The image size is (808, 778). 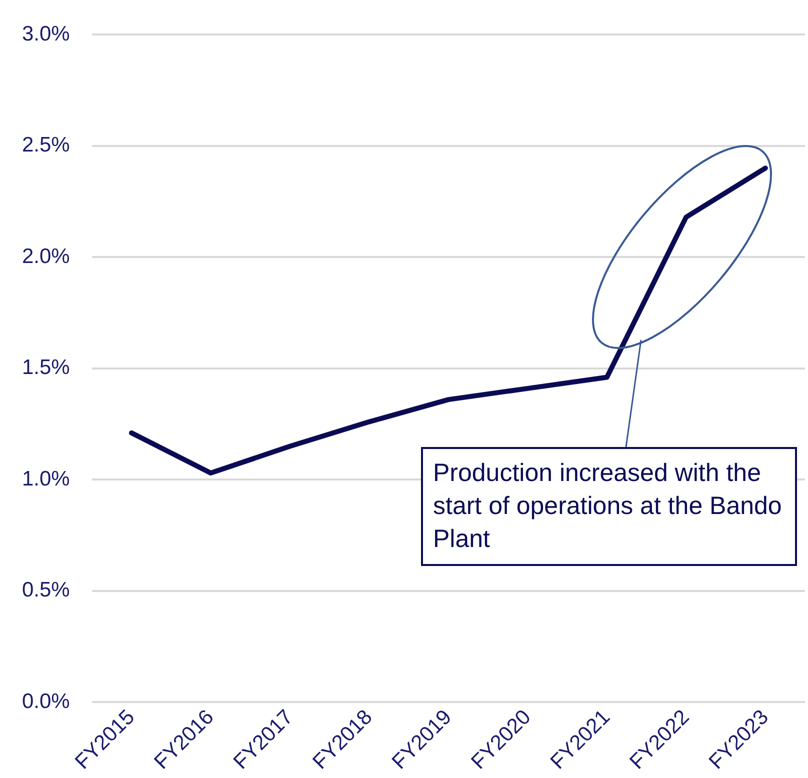 What do you see at coordinates (46, 145) in the screenshot?
I see `y-tick-label: 2.5%` at bounding box center [46, 145].